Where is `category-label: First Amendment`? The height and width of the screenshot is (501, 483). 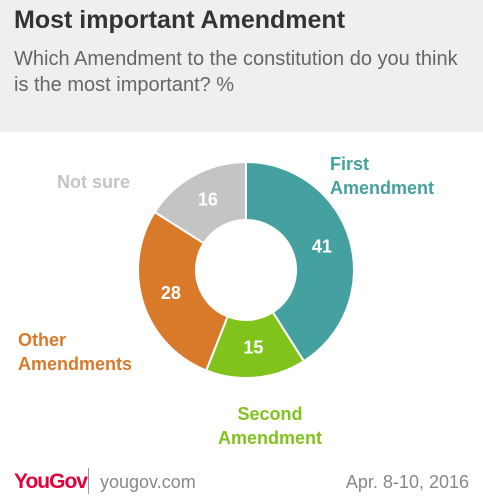 category-label: First Amendment is located at coordinates (382, 176).